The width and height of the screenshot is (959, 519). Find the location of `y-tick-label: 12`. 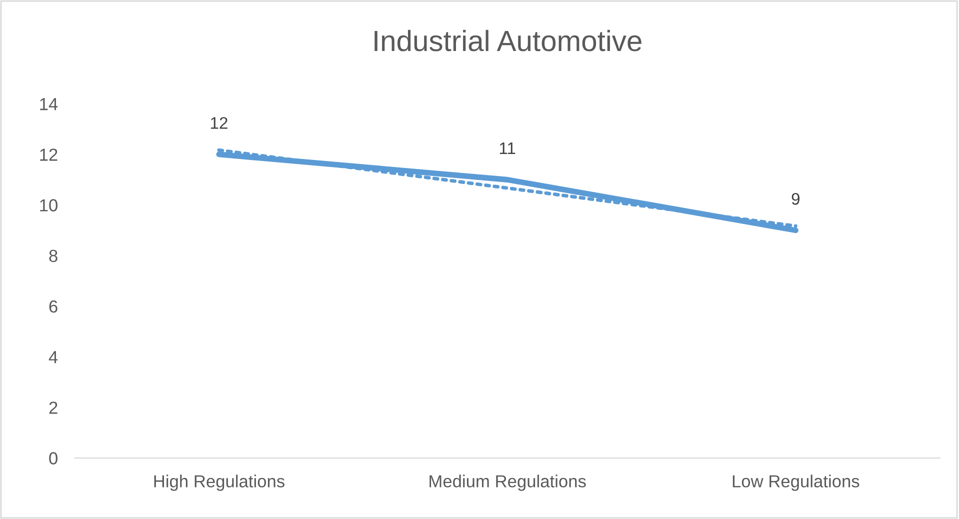

y-tick-label: 12 is located at coordinates (49, 154).